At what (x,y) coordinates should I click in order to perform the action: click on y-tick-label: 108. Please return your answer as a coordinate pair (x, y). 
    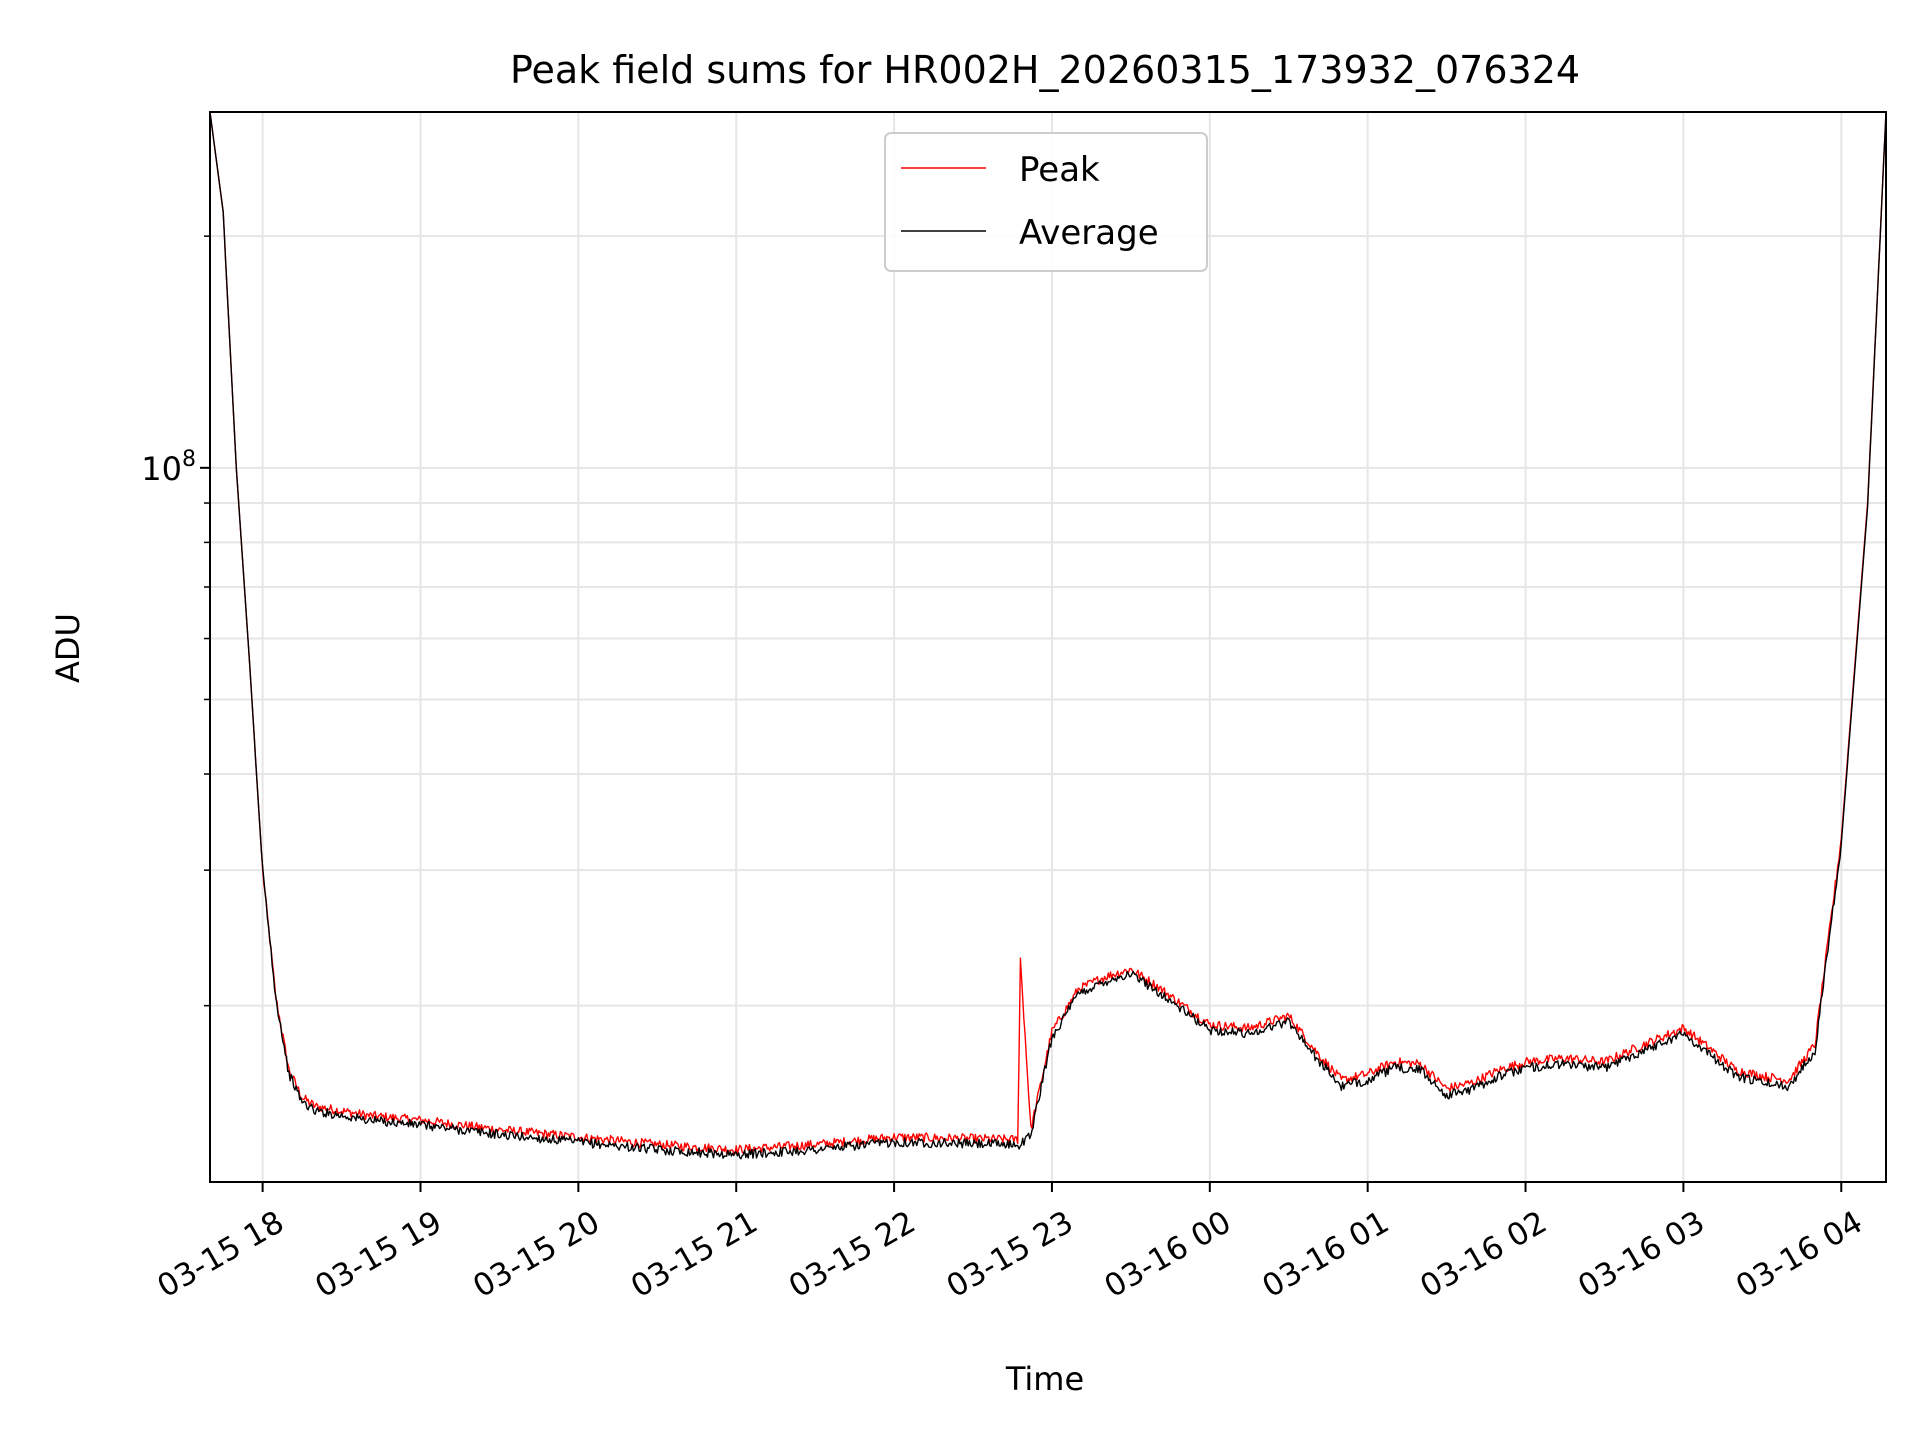
    Looking at the image, I should click on (168, 467).